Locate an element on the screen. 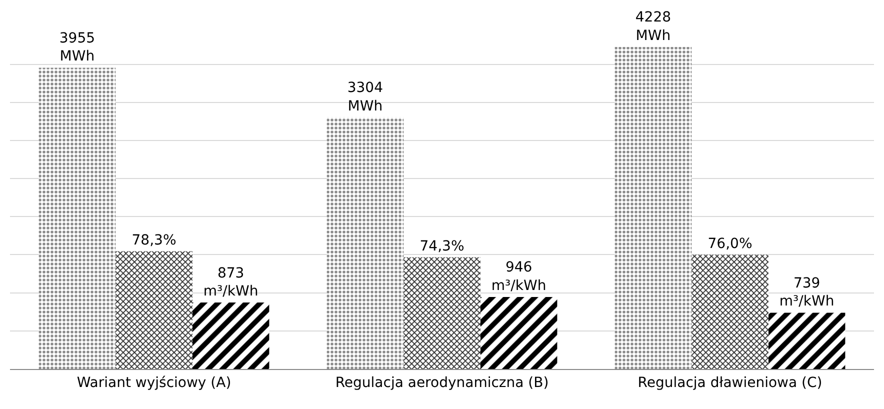 This screenshot has height=409, width=884. data-label: 76,0% is located at coordinates (730, 244).